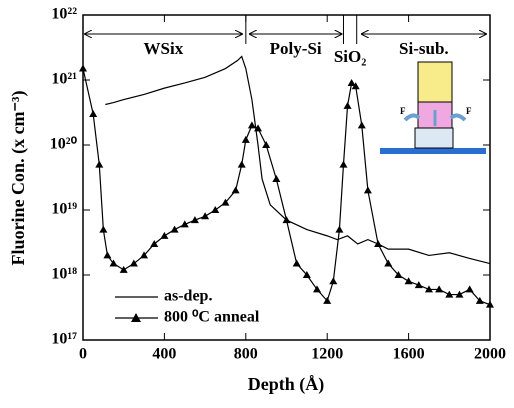  I want to click on x-tick-label: 1200, so click(327, 354).